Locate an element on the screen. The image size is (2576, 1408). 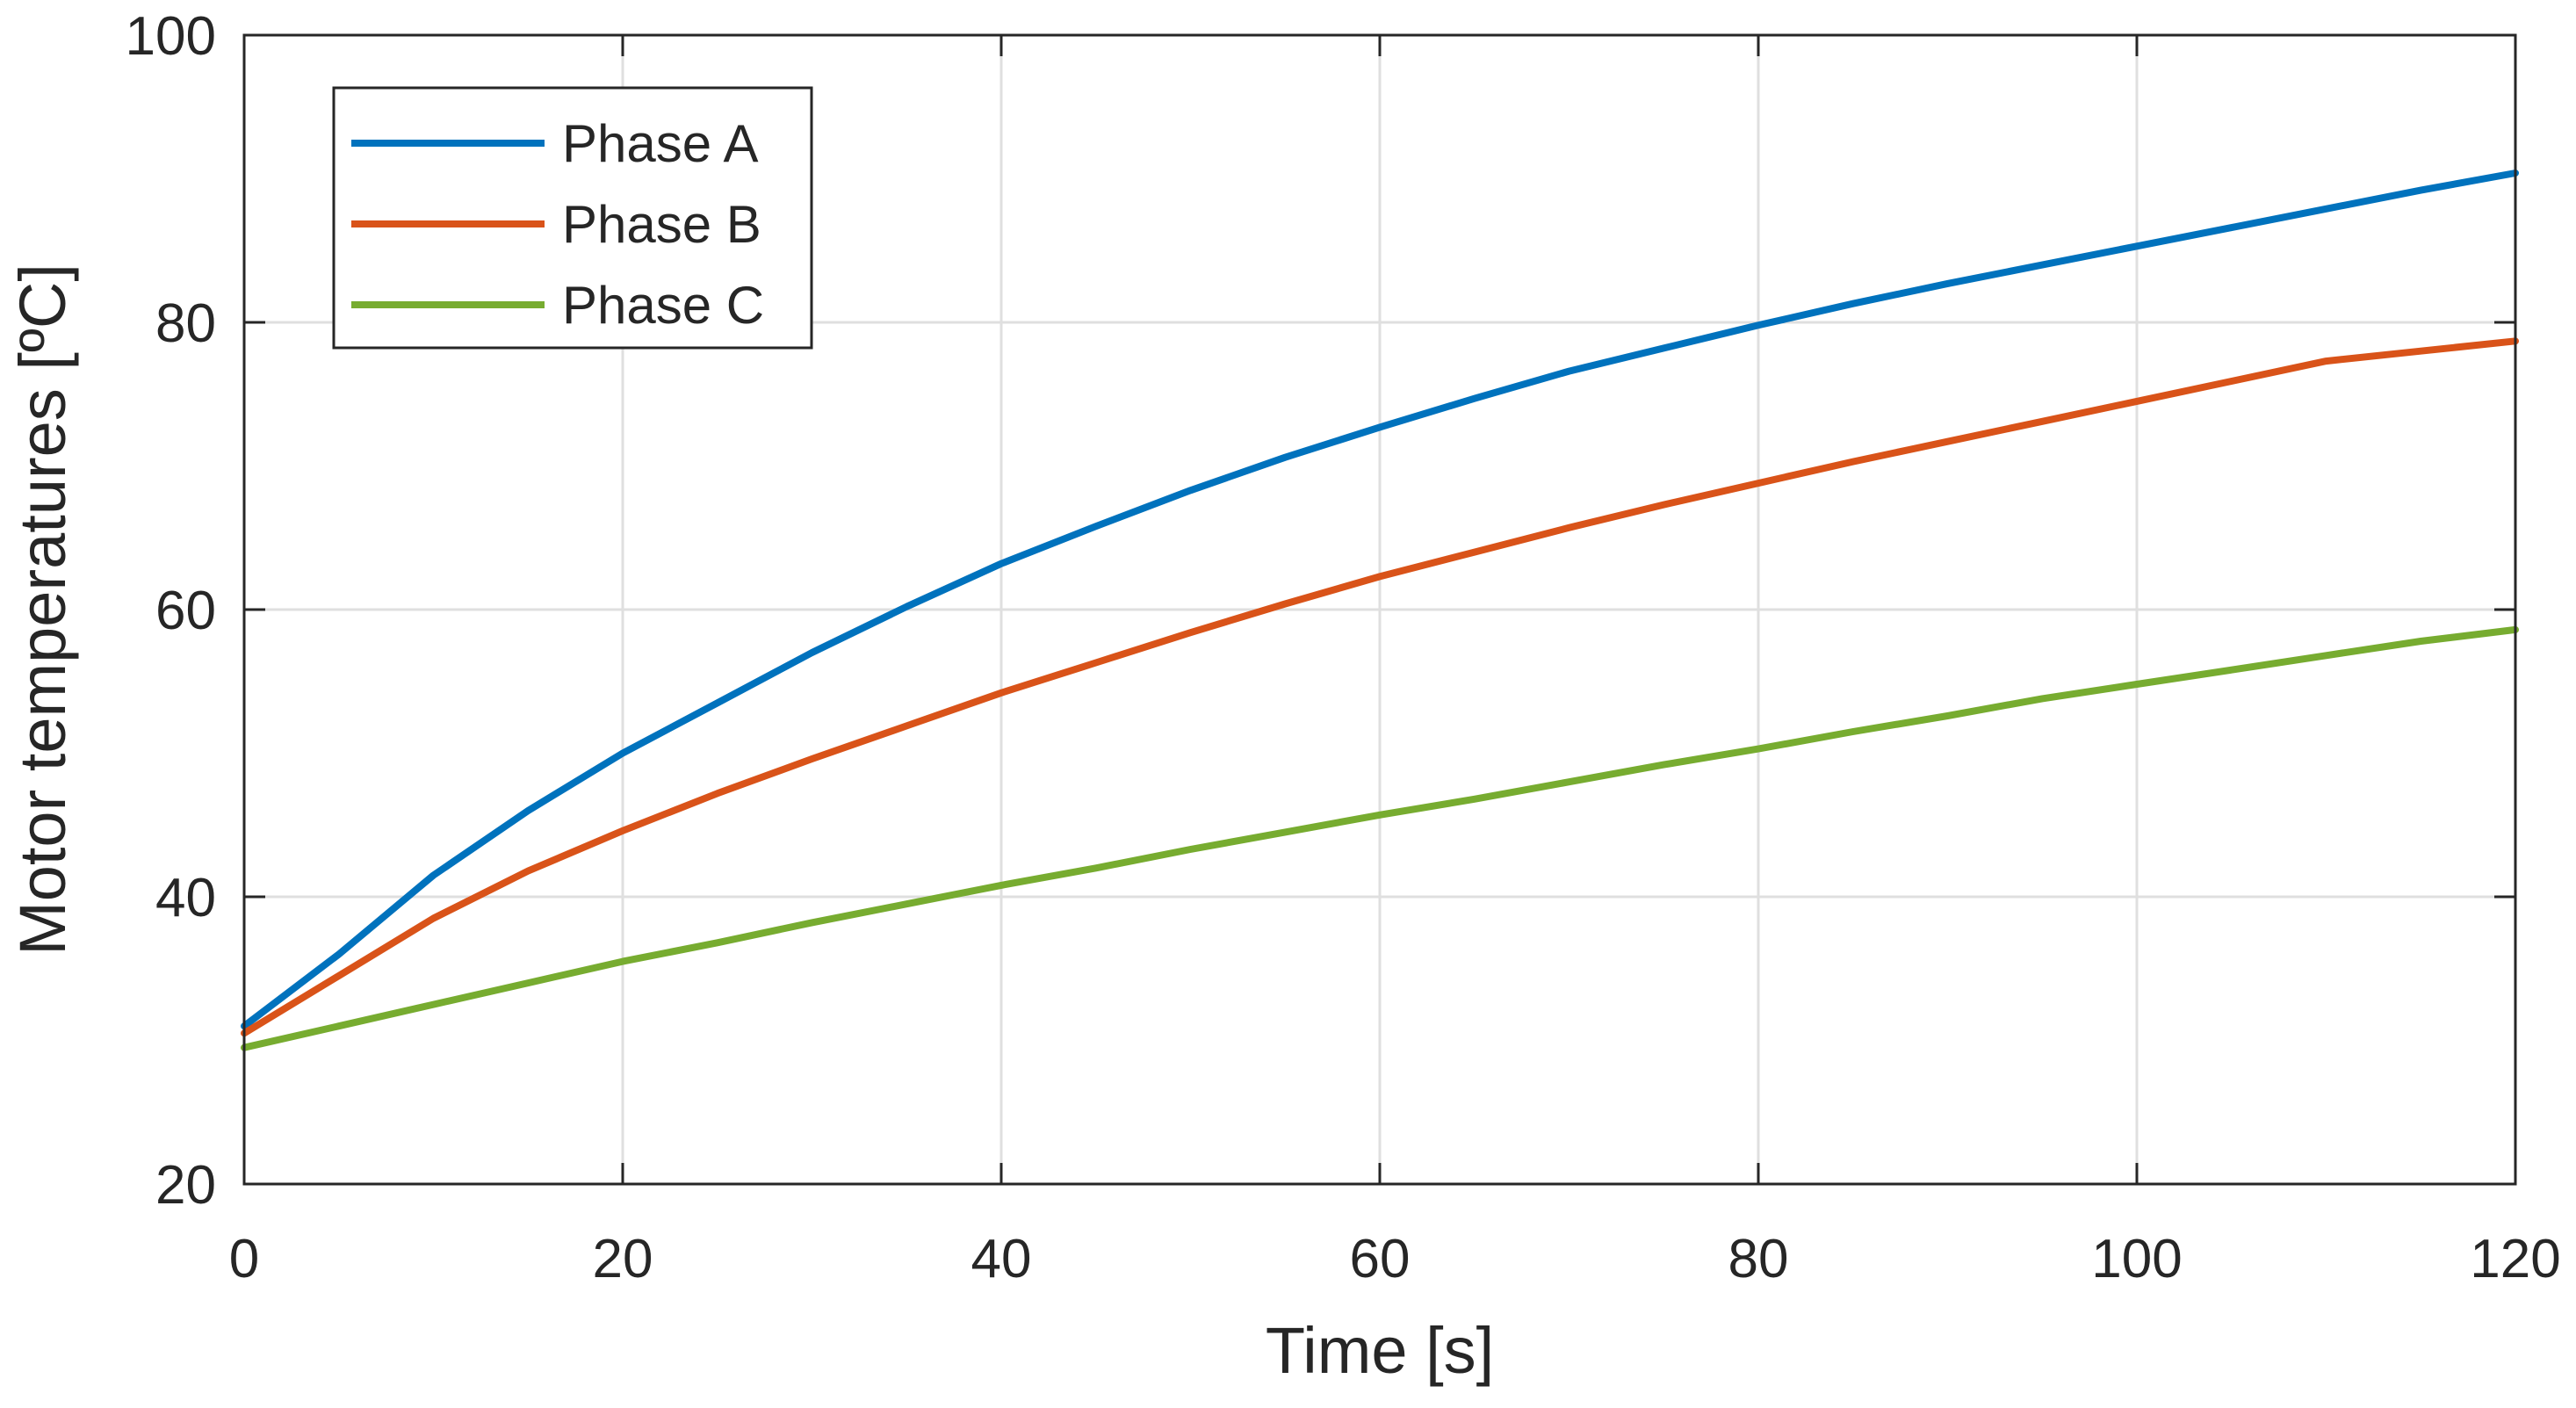
legend-label-phase-b: Phase B is located at coordinates (661, 224).